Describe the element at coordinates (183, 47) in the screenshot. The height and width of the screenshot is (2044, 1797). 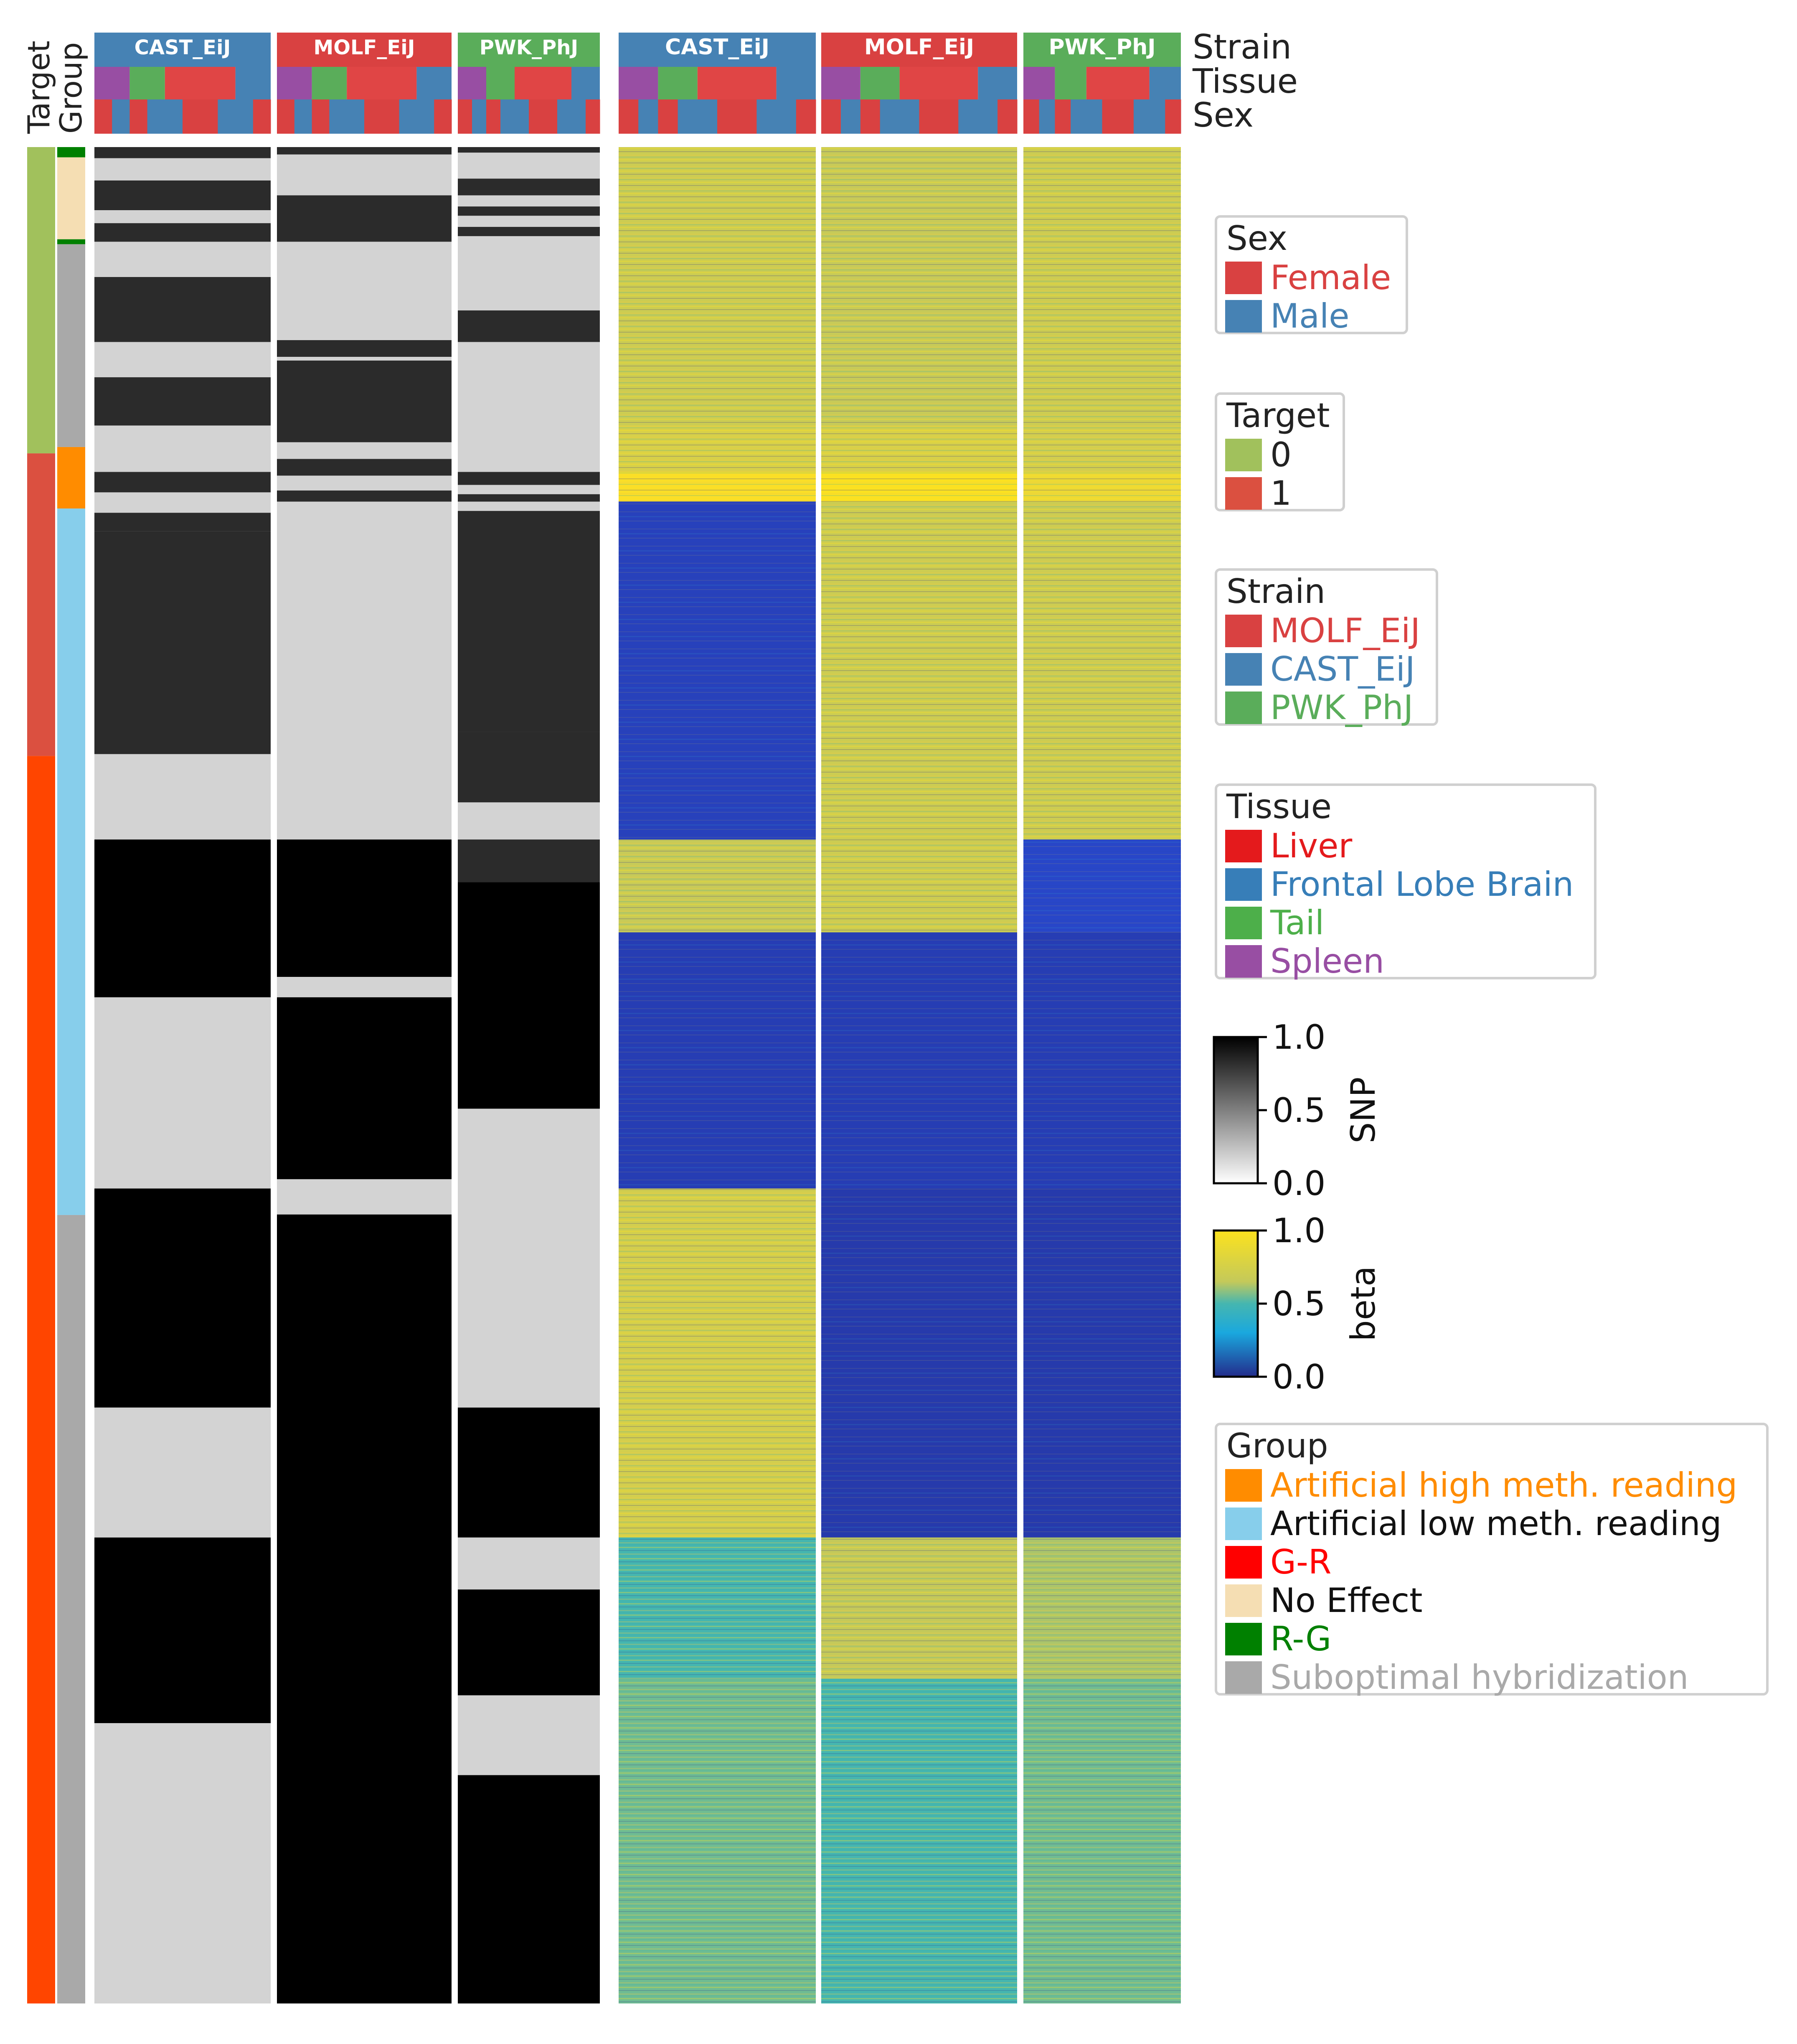
I see `strain-header-label: CAST_EiJ` at that location.